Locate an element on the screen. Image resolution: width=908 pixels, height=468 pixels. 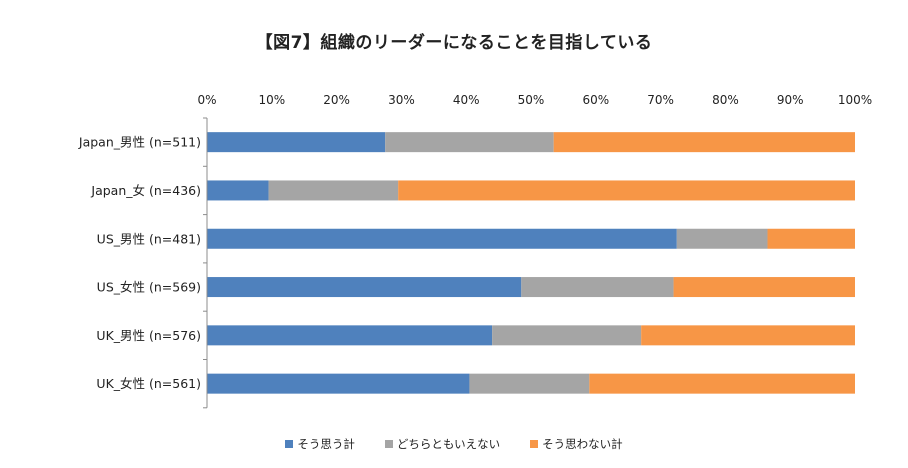
legend-item: そう思わない計 is located at coordinates (576, 444).